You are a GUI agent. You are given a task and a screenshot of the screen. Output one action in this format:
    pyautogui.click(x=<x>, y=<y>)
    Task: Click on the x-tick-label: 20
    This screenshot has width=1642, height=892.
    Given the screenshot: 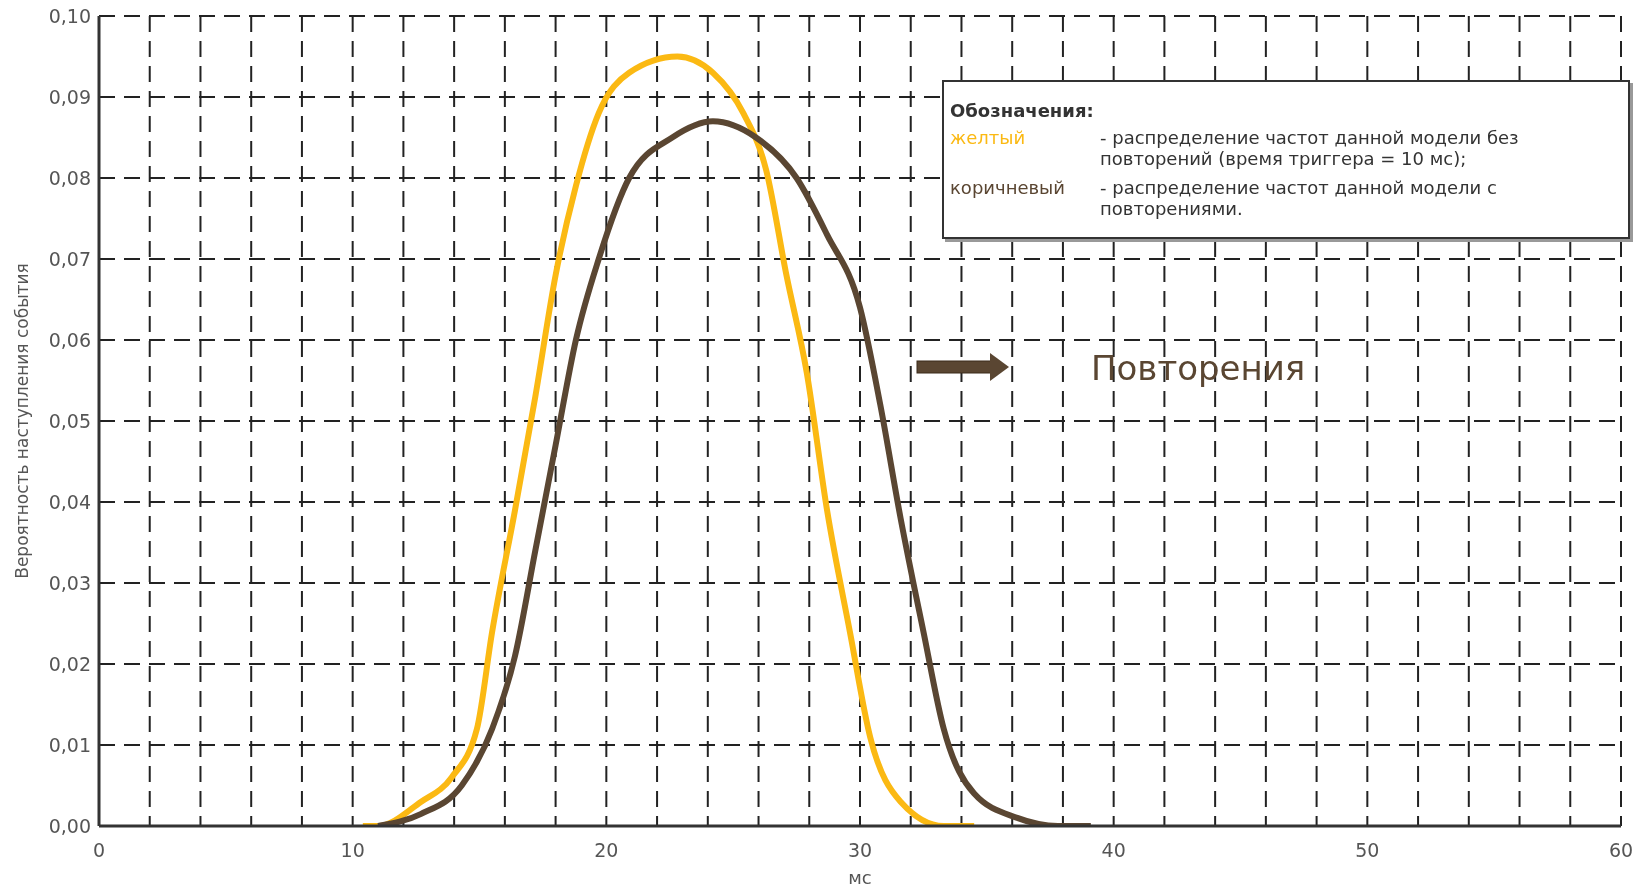 What is the action you would take?
    pyautogui.click(x=606, y=850)
    